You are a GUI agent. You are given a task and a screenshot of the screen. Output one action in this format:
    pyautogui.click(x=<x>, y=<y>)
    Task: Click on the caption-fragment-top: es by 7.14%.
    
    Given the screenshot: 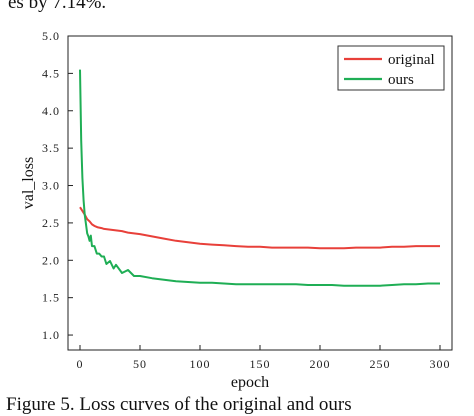 What is the action you would take?
    pyautogui.click(x=57, y=6)
    